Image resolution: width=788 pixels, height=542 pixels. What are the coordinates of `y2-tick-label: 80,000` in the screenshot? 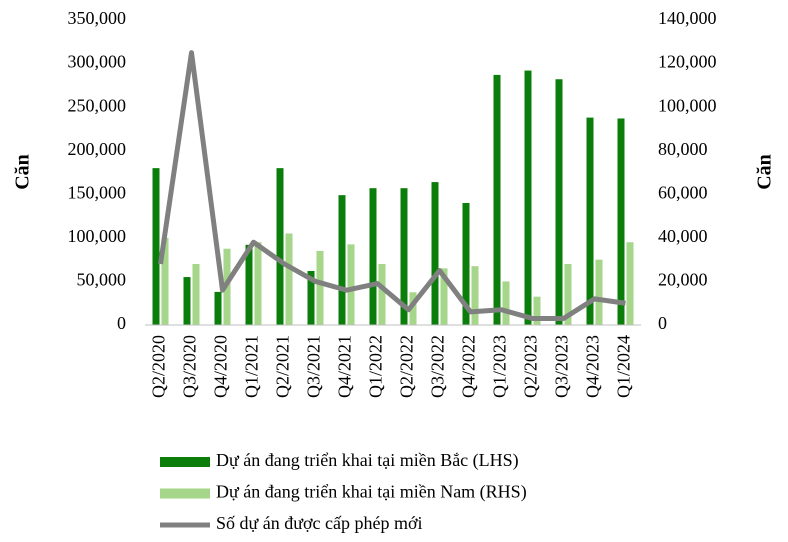 It's located at (683, 149).